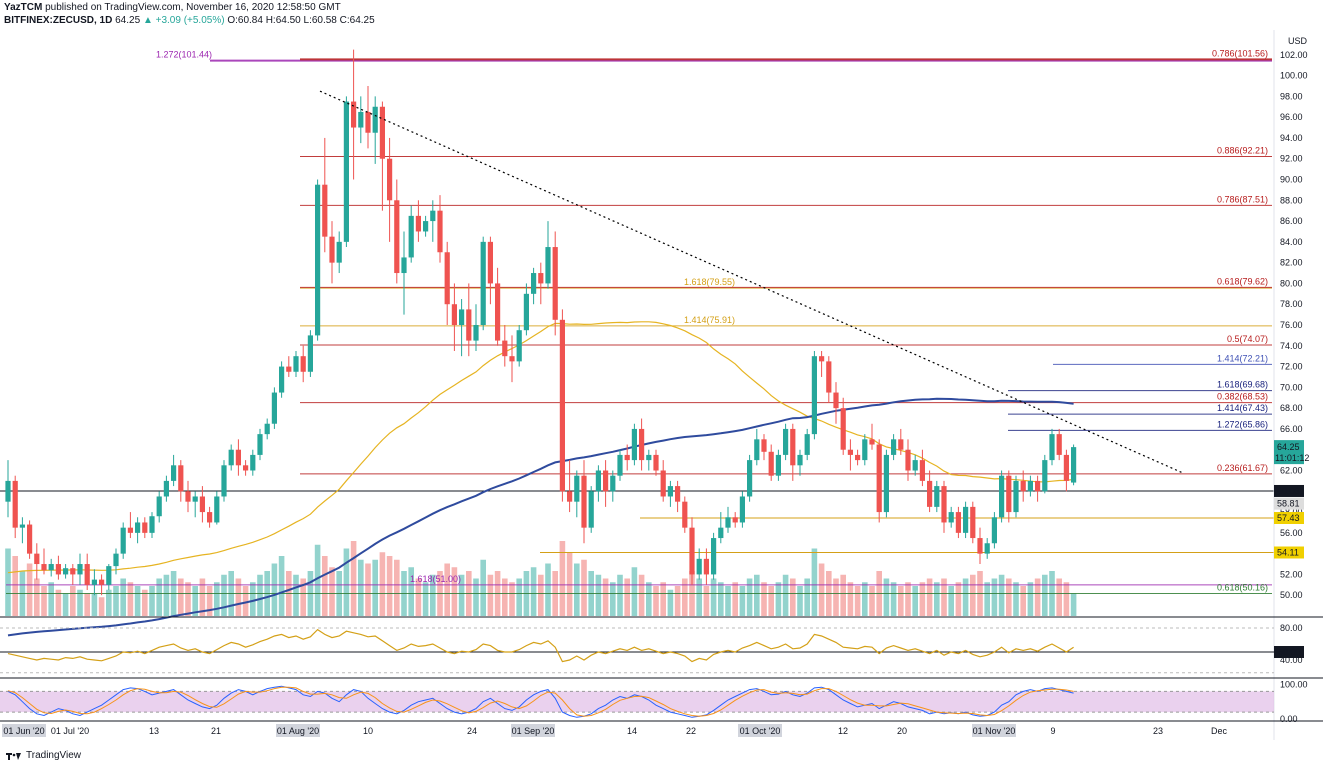  Describe the element at coordinates (23, 7) in the screenshot. I see `publisher-name: YazTCM` at that location.